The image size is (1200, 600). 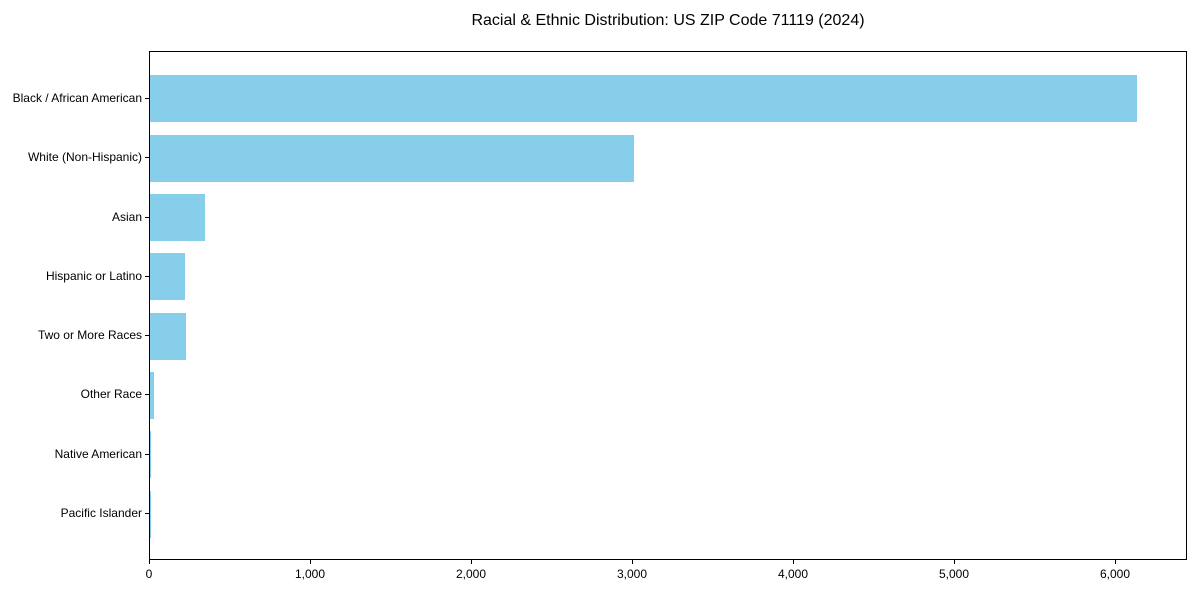 I want to click on x-tick-label: 5,000, so click(x=954, y=574).